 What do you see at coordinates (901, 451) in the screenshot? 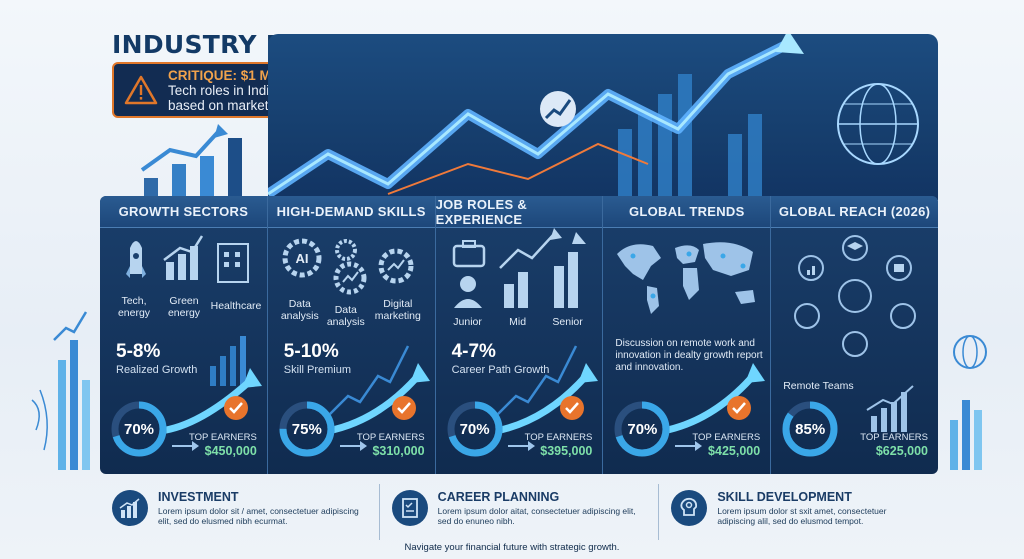
I see `top-earners-value: $625,000` at bounding box center [901, 451].